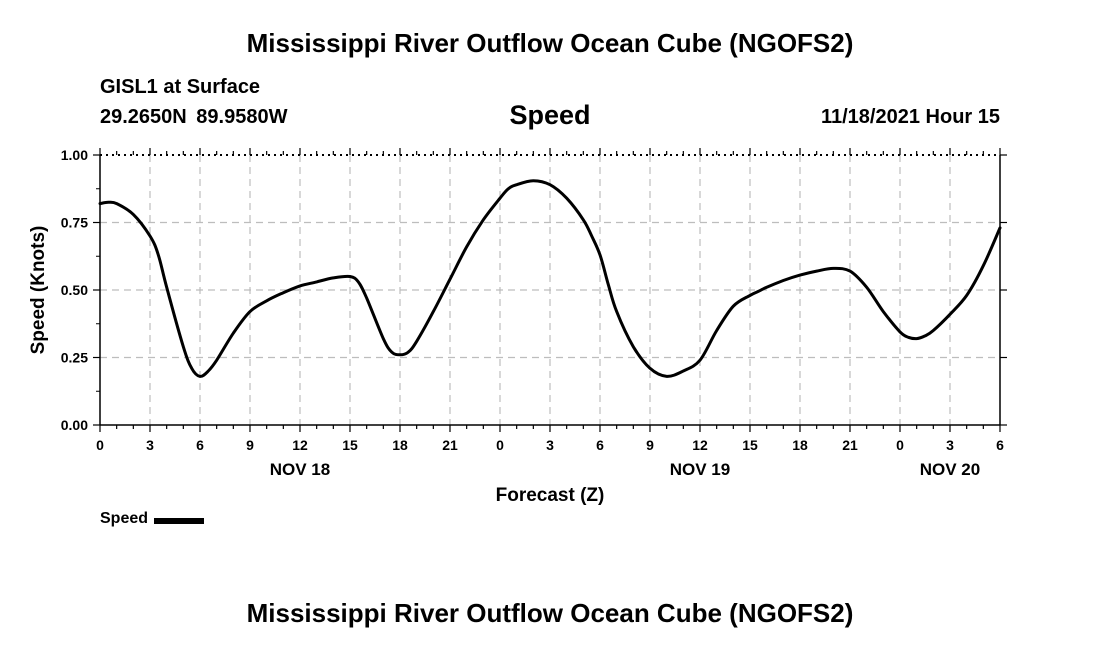  Describe the element at coordinates (74, 223) in the screenshot. I see `y-tick-label: 0.75` at that location.